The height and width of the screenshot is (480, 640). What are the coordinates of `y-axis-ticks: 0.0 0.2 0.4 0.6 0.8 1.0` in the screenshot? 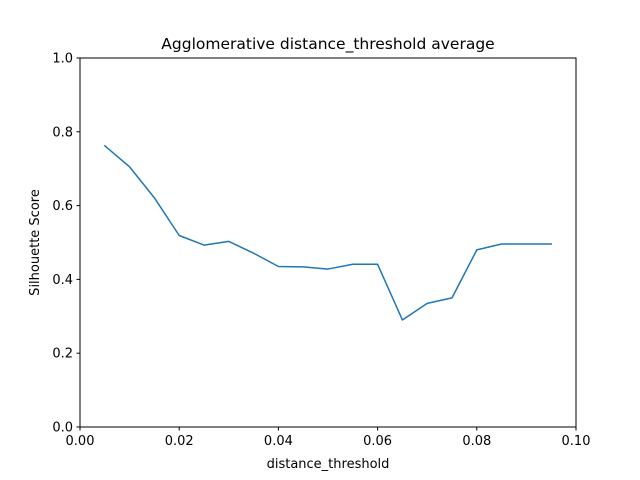 It's located at (66, 244).